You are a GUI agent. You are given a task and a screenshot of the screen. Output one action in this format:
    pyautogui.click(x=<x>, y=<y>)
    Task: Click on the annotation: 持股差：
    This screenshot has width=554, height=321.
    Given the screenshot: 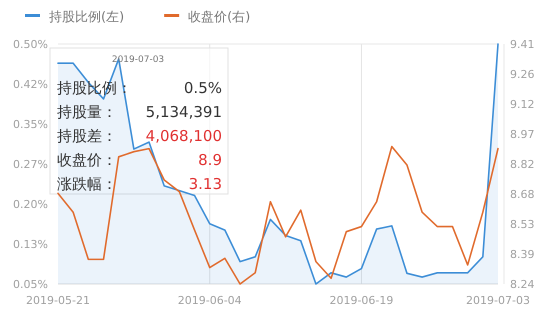 What is the action you would take?
    pyautogui.click(x=87, y=136)
    